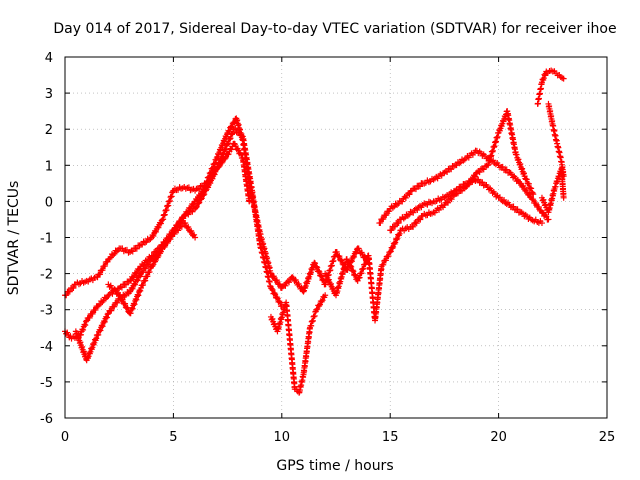  What do you see at coordinates (49, 94) in the screenshot?
I see `y-tick-label: 3` at bounding box center [49, 94].